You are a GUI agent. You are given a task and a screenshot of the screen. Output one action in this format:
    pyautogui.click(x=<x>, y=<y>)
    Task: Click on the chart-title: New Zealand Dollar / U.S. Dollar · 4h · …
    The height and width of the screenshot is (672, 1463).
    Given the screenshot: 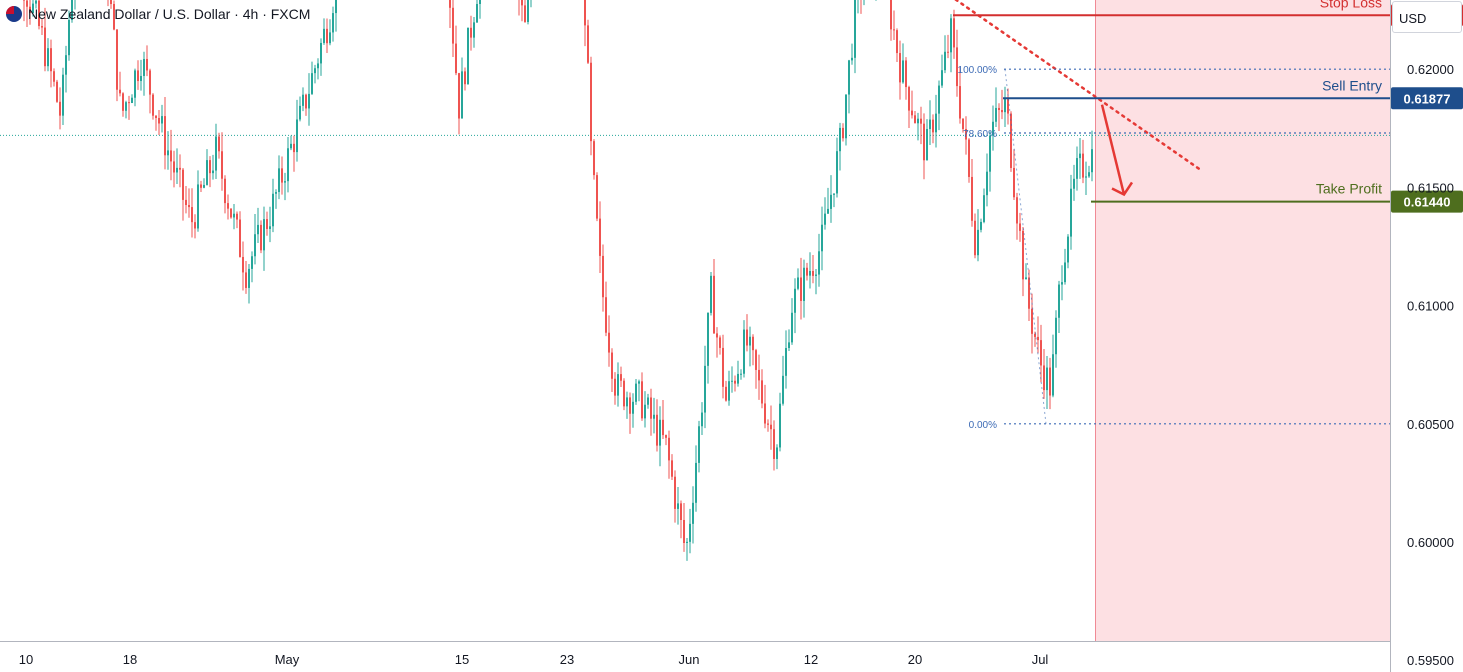 What is the action you would take?
    pyautogui.click(x=158, y=14)
    